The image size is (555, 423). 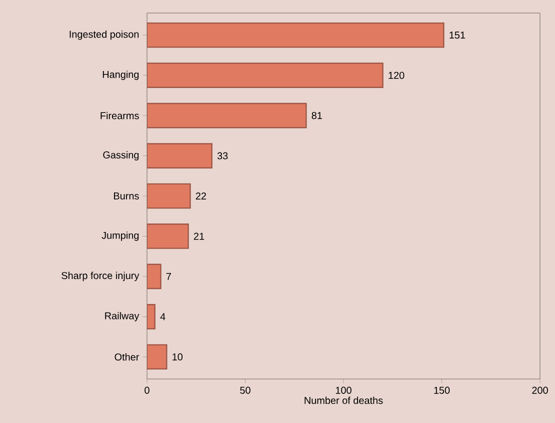 What do you see at coordinates (540, 390) in the screenshot?
I see `x-tick-label: 200` at bounding box center [540, 390].